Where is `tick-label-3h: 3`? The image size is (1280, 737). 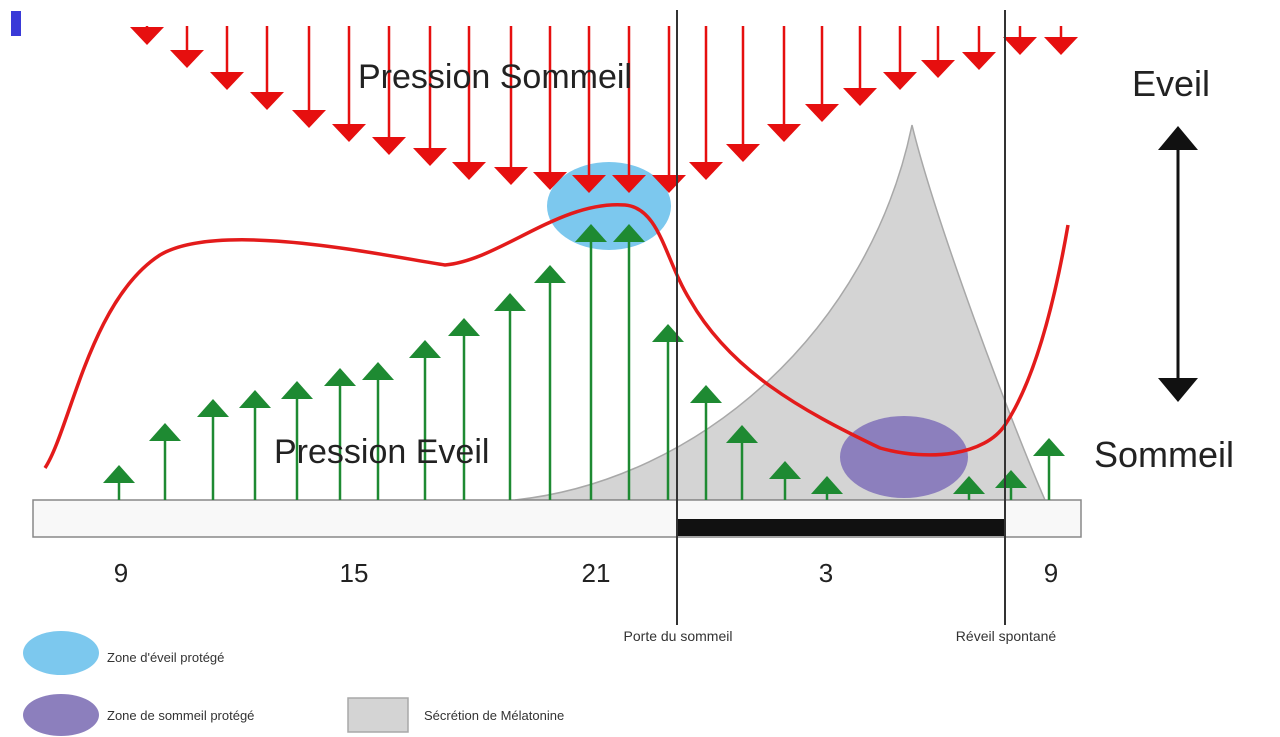
tick-label-3h: 3 is located at coordinates (826, 573).